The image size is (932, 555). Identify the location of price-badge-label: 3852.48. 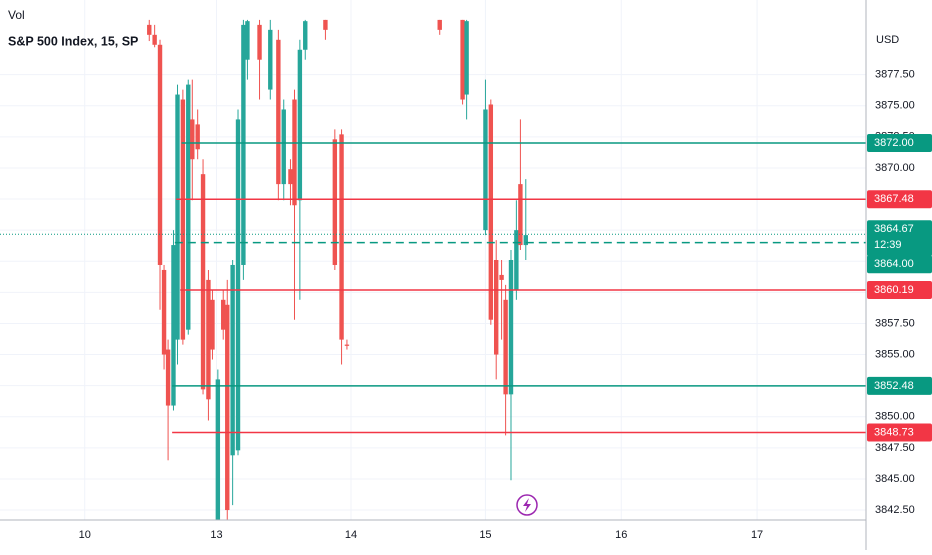
(894, 386).